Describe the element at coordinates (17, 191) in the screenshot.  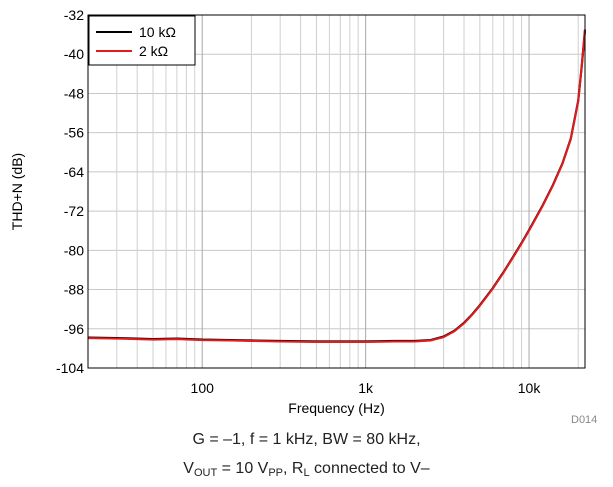
I see `y-axis-label: THD+N (dB)` at that location.